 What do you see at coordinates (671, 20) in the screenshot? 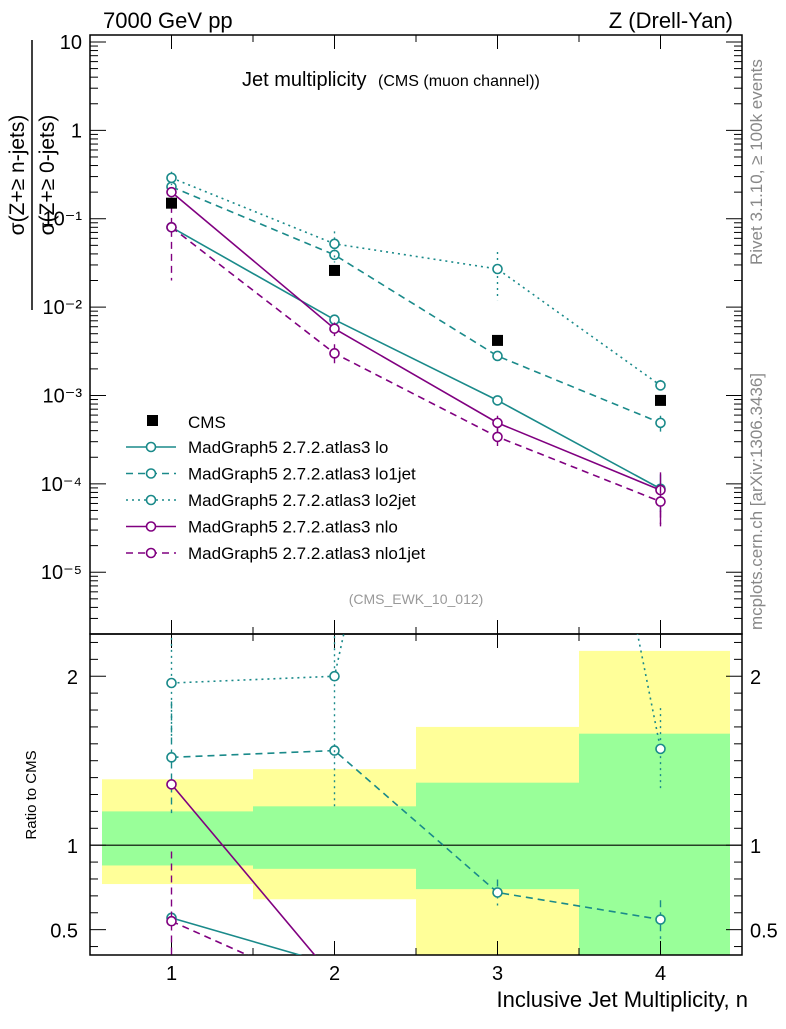
I see `header-right: Z (Drell-Yan)` at bounding box center [671, 20].